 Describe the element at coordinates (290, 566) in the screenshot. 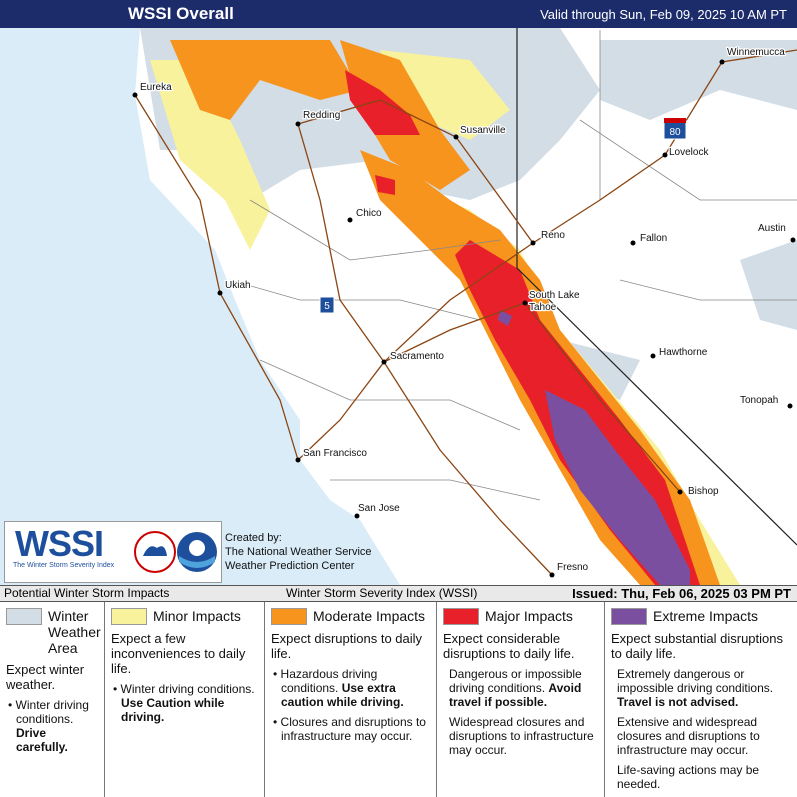

I see `credit-line: Weather Prediction Center` at that location.